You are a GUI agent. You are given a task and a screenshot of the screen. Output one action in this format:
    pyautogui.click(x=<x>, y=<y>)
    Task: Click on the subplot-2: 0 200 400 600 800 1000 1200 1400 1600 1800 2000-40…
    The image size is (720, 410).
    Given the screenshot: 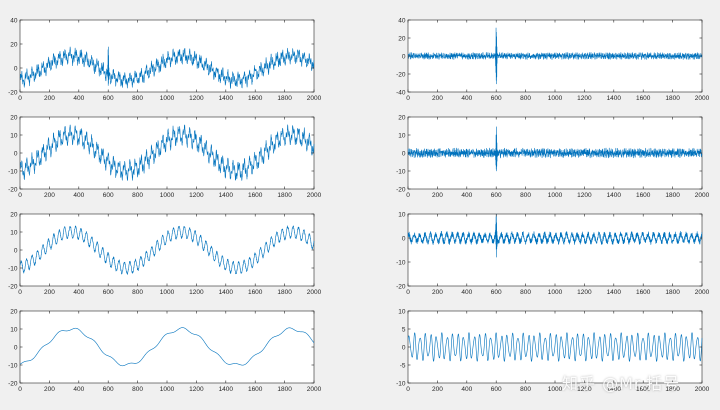 What is the action you would take?
    pyautogui.click(x=553, y=59)
    